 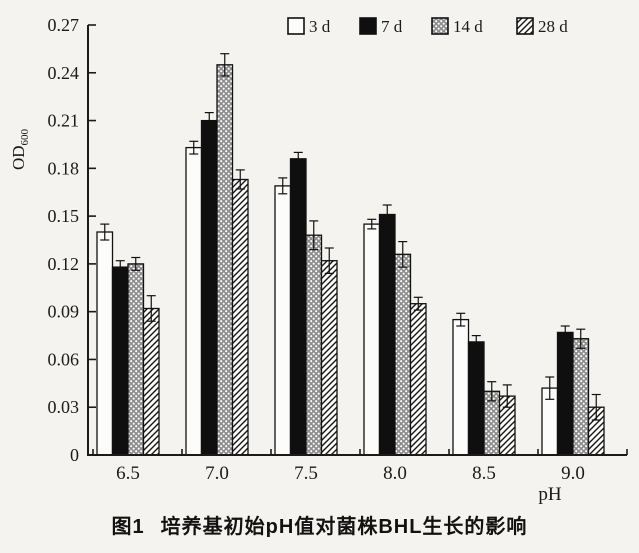 I want to click on bar-7d-ph7.0, so click(x=209, y=287).